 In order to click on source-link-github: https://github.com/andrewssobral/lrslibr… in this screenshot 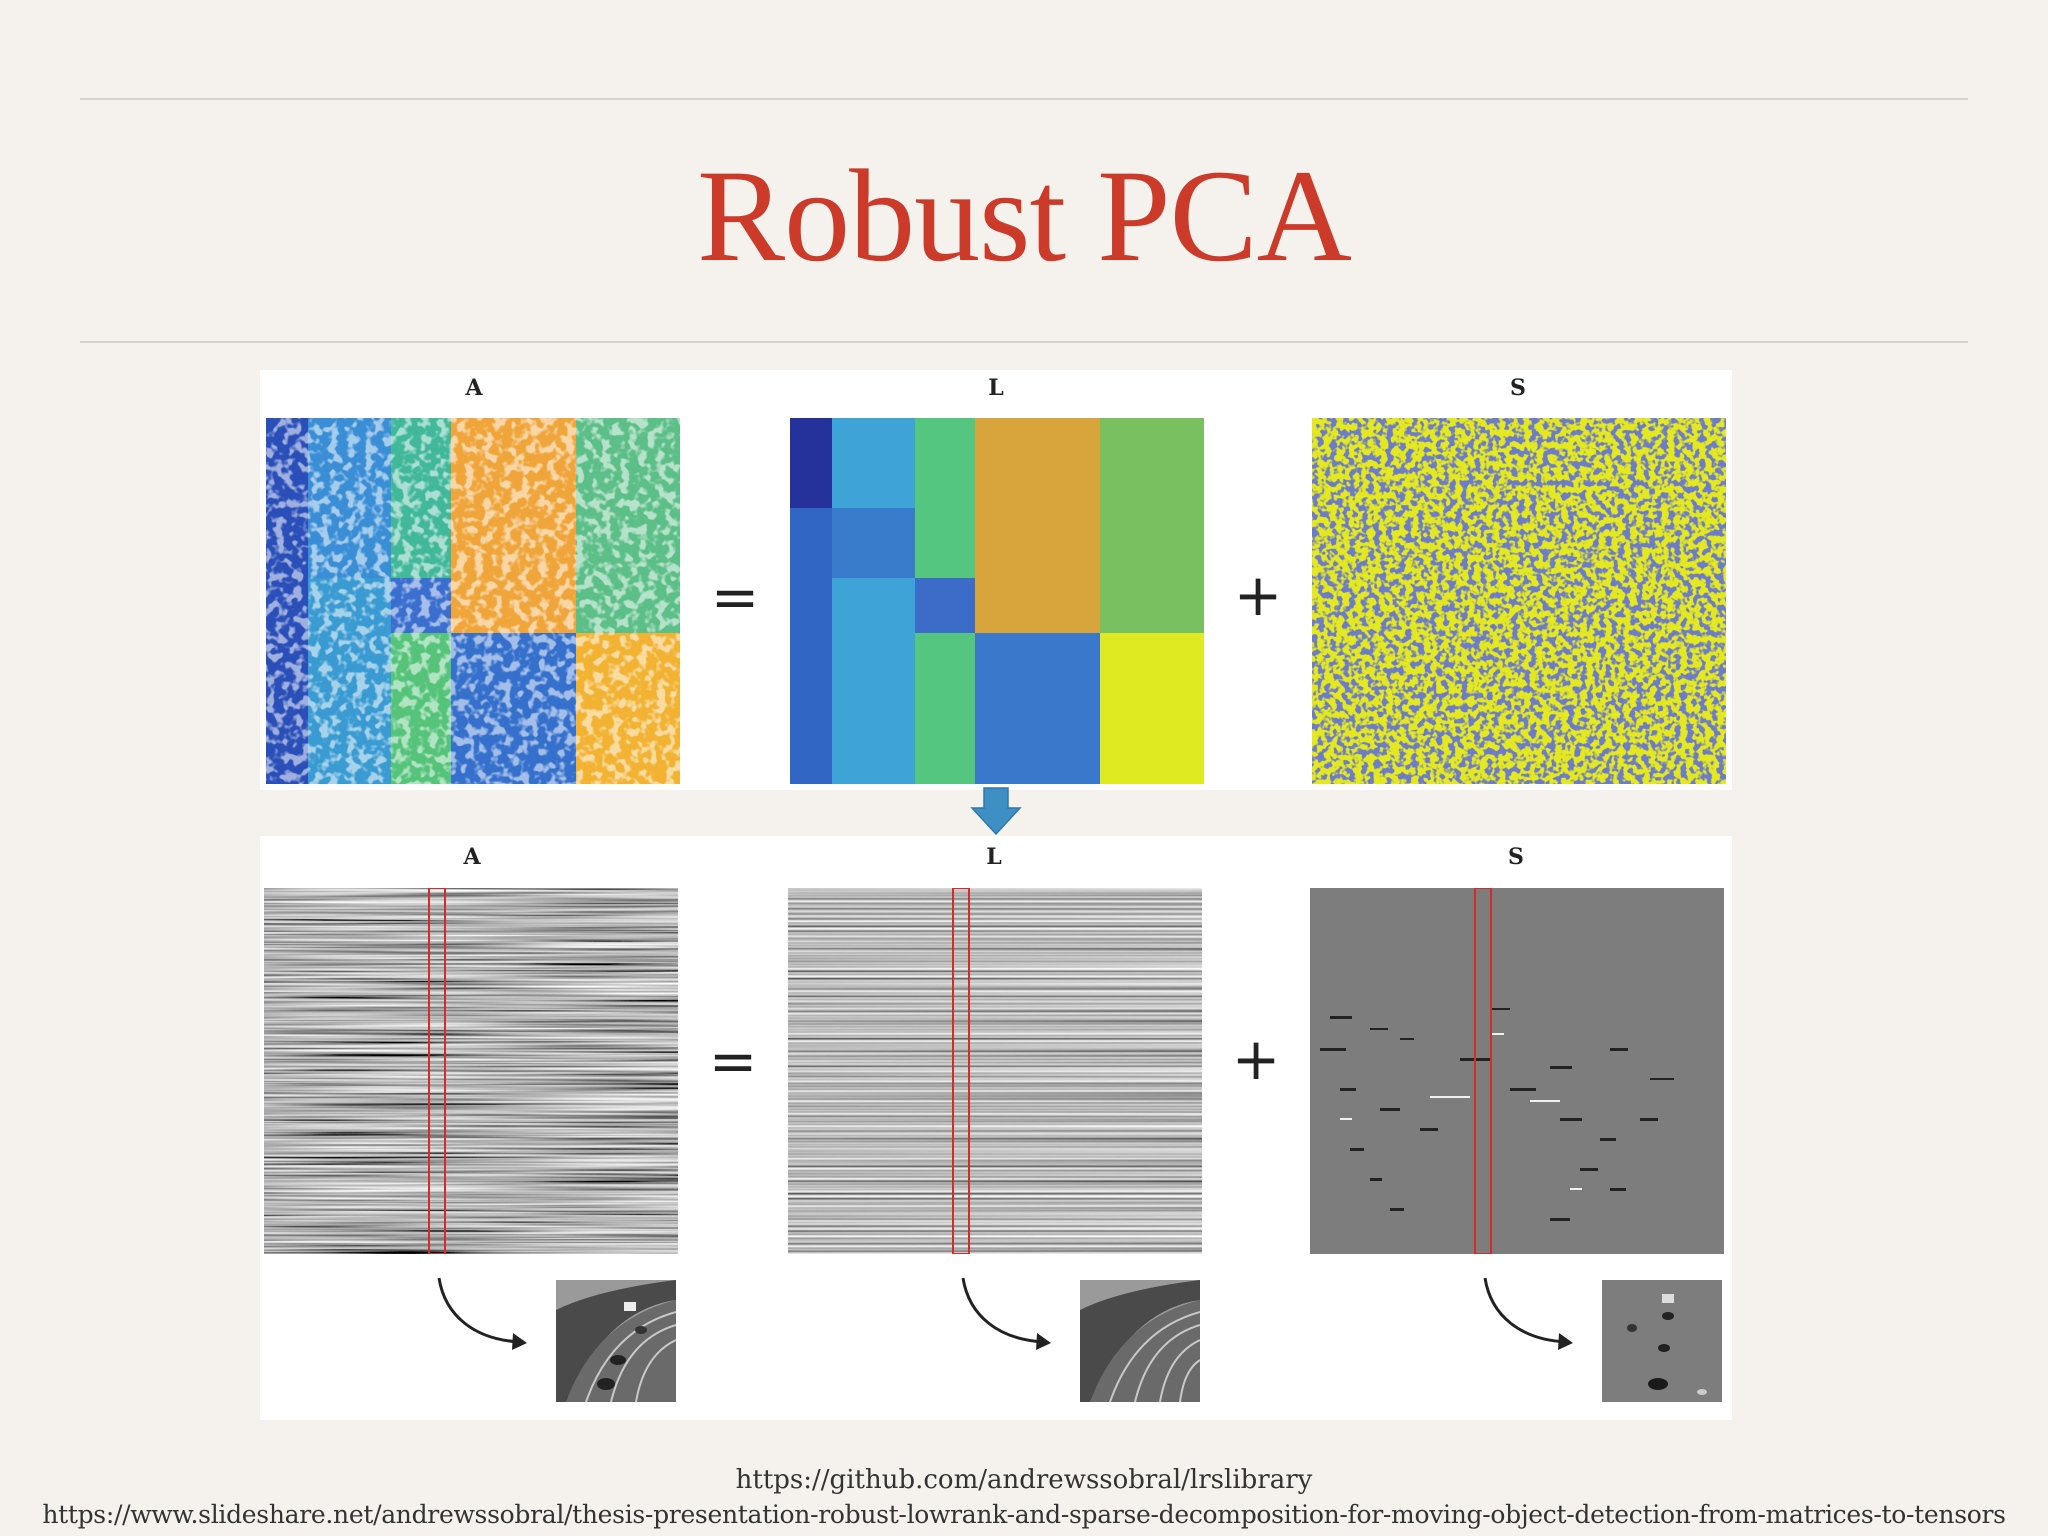, I will do `click(1024, 1480)`.